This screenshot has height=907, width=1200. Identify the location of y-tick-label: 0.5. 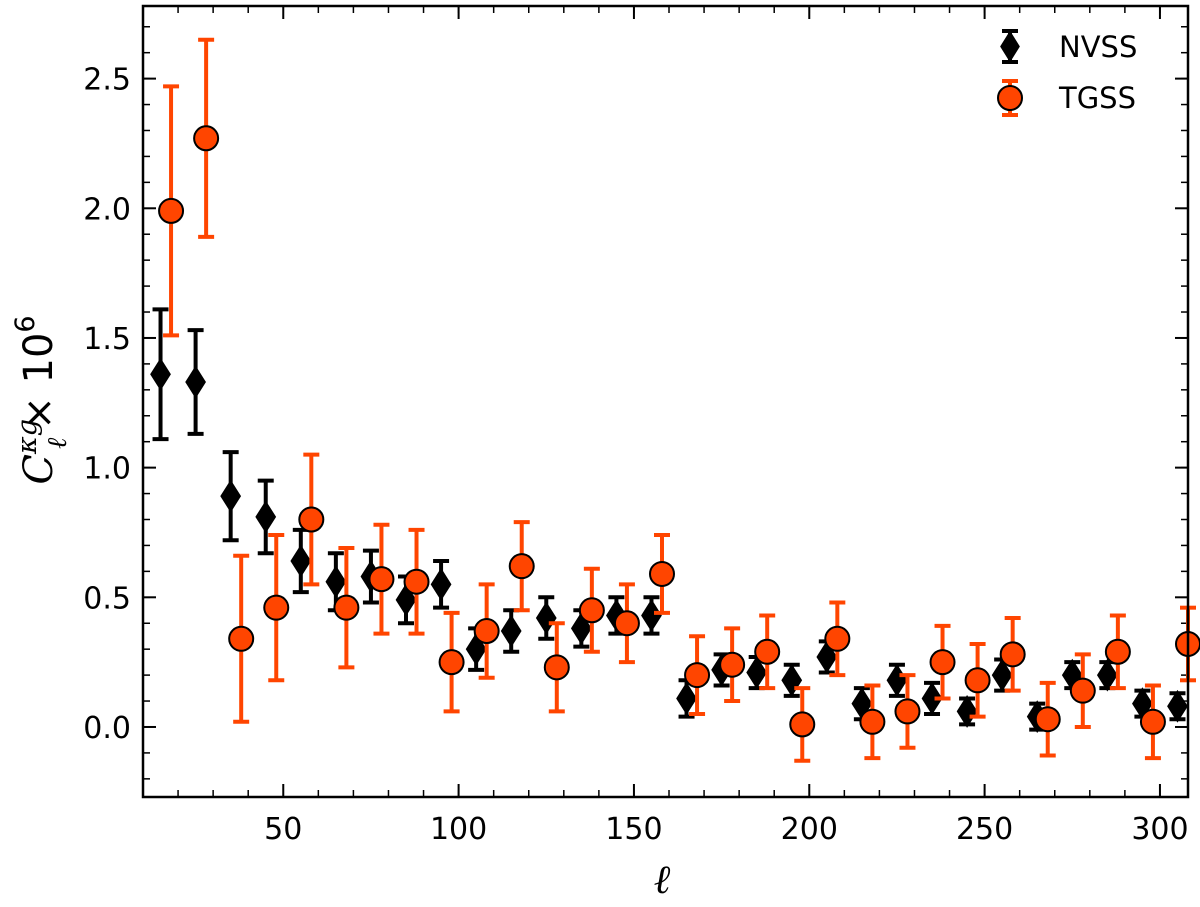
(107, 598).